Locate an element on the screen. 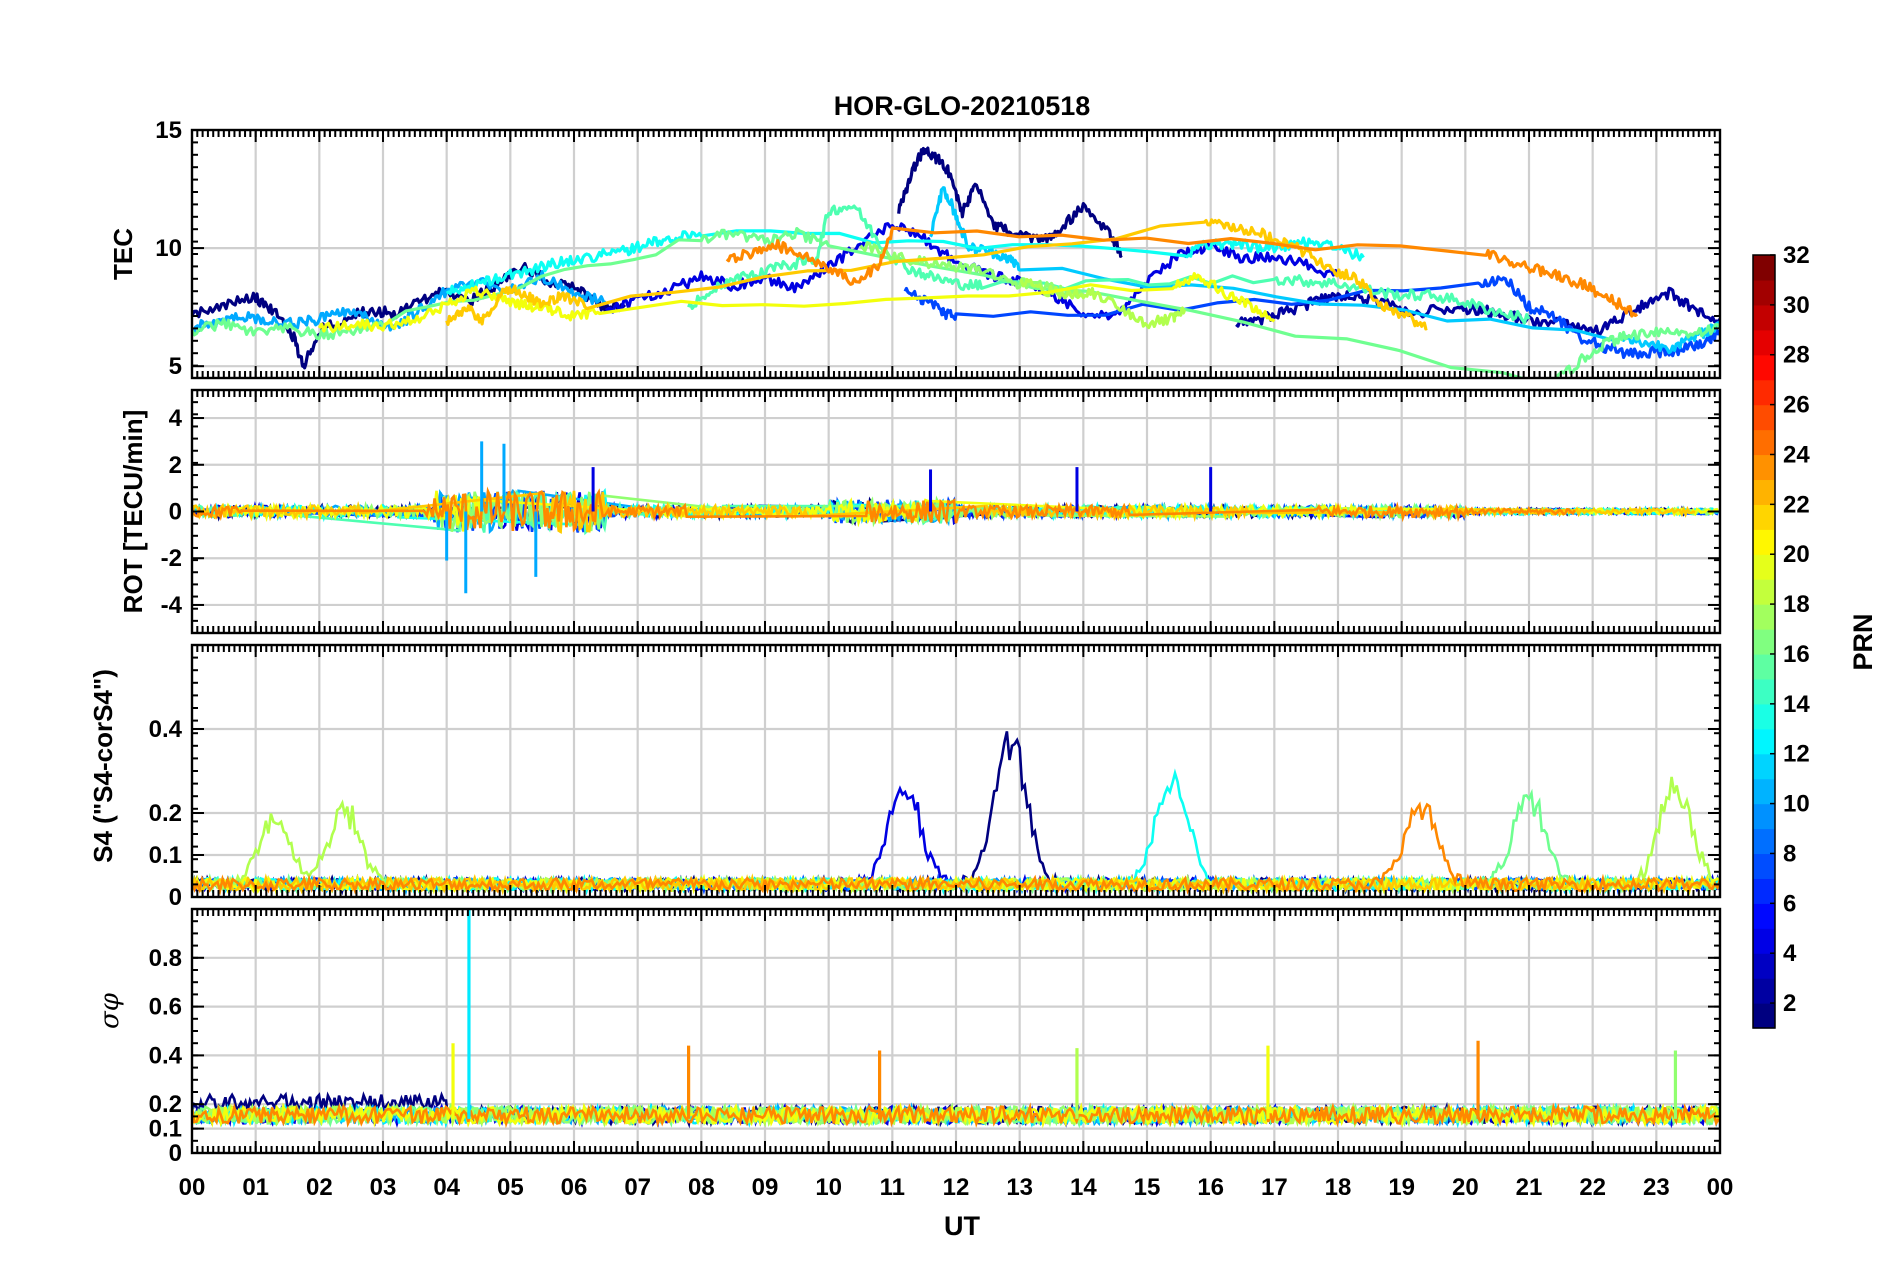  x-tick-label: 10 is located at coordinates (828, 1187).